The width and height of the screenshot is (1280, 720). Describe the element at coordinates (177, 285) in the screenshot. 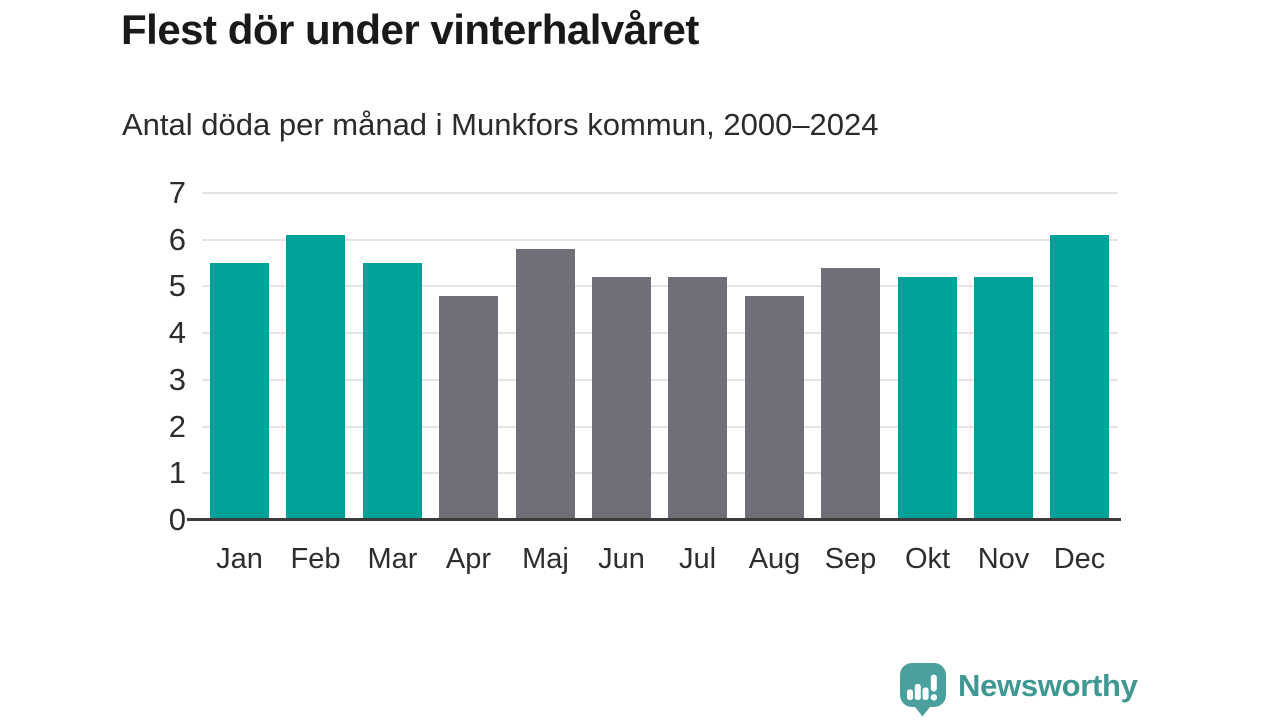

I see `y-tick-label-5: 5` at that location.